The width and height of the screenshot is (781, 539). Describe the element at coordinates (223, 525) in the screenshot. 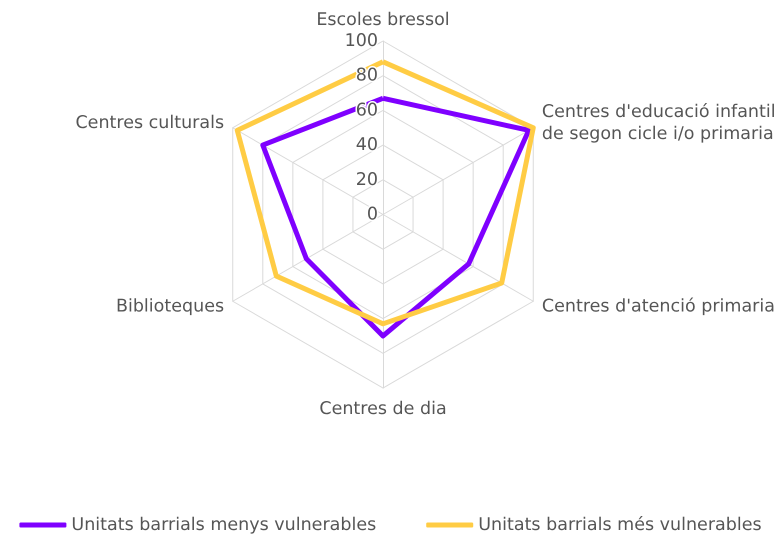

I see `legend-label: Unitats barrials menys vulnerables` at that location.